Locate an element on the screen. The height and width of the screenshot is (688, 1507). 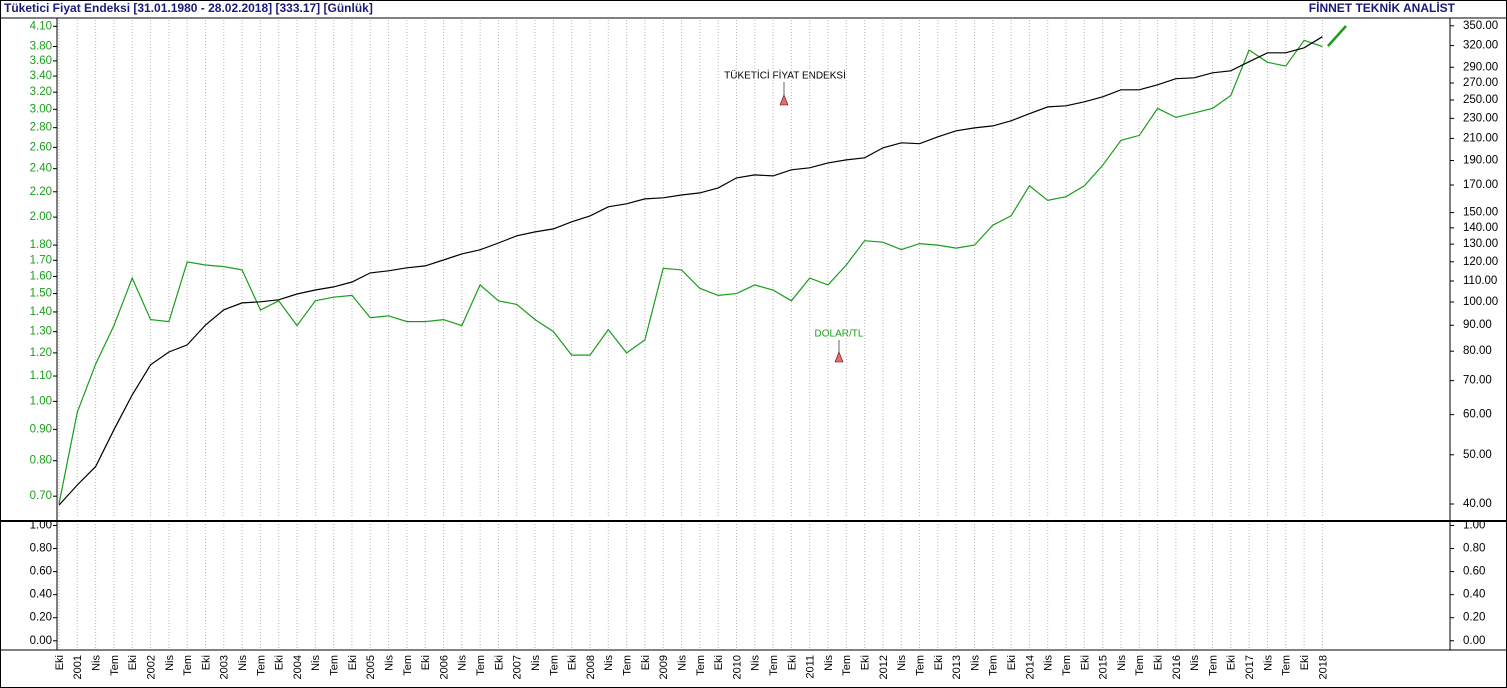
y-tick-label: 0.90 is located at coordinates (41, 429).